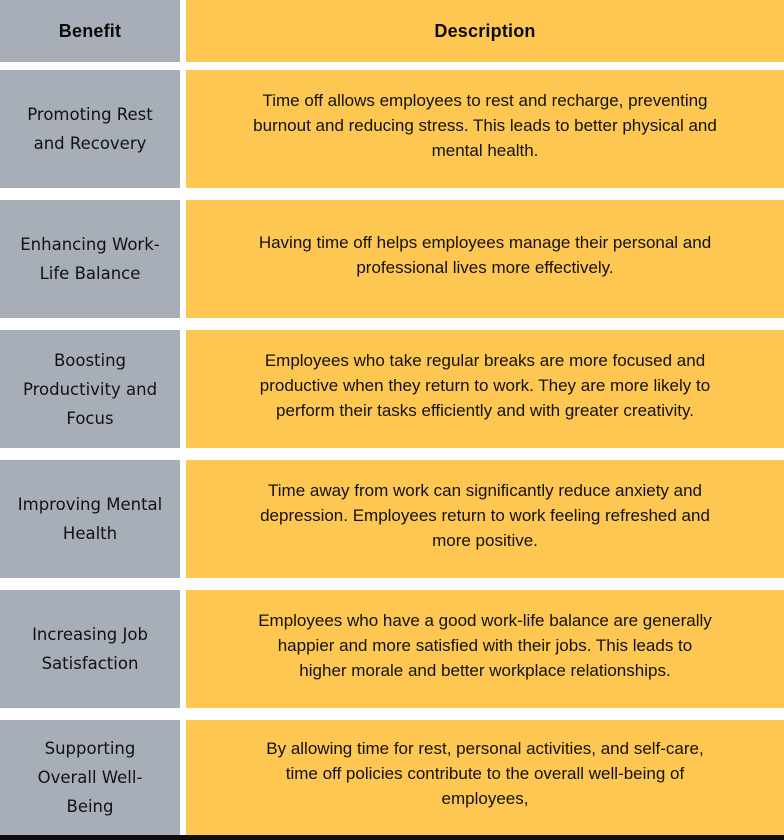  I want to click on header-row: Benefit Description, so click(392, 31).